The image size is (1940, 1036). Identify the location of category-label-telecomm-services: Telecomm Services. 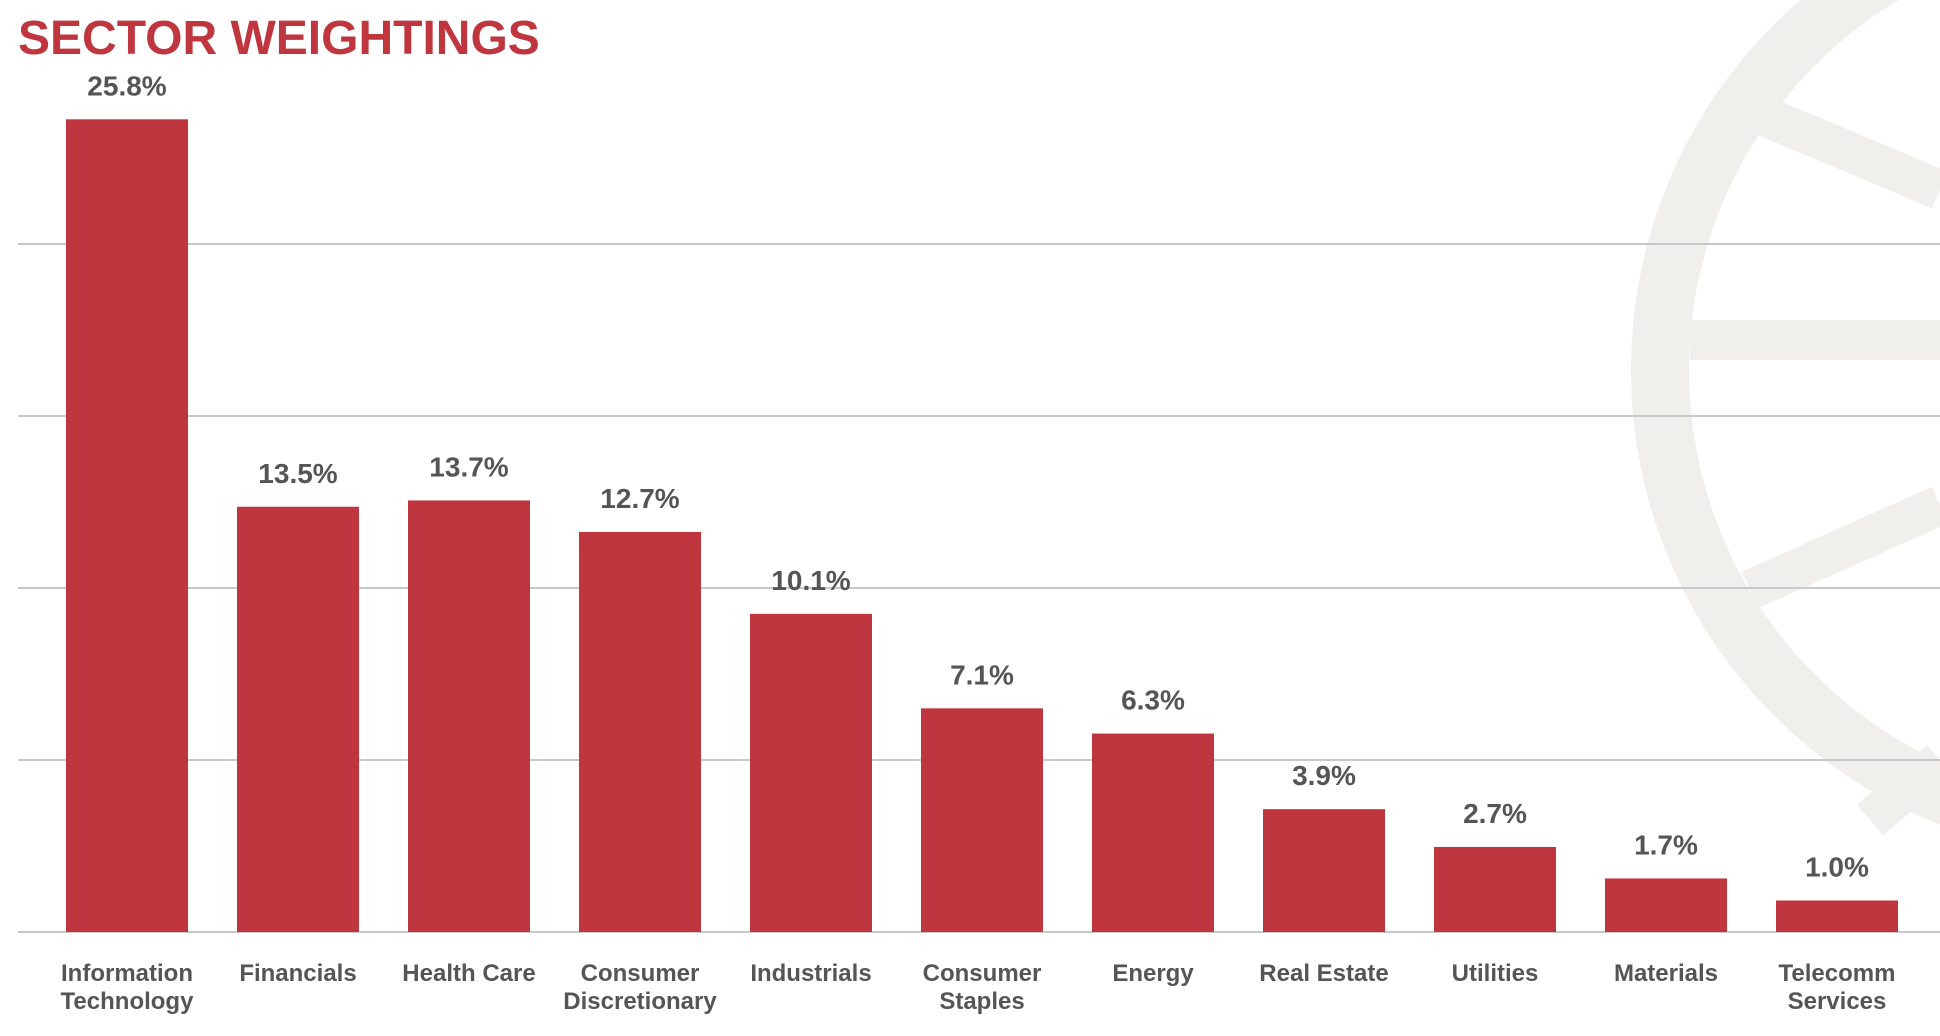
(1837, 987).